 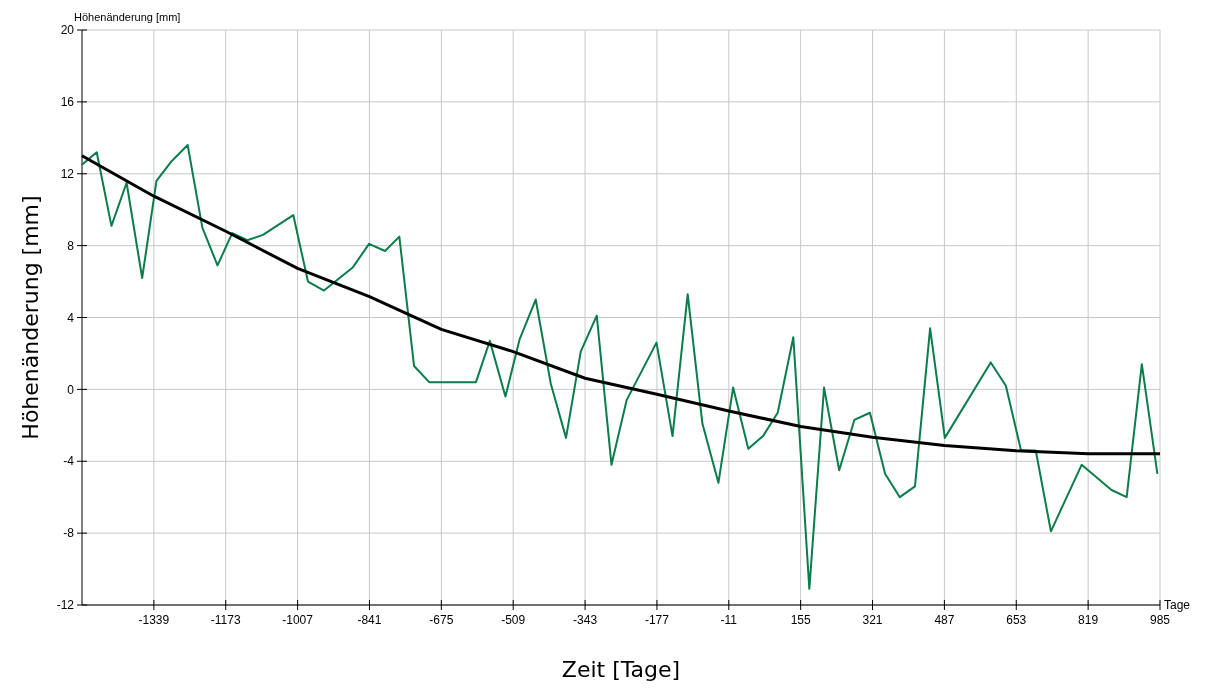 What do you see at coordinates (71, 317) in the screenshot?
I see `y-tick-label: 4` at bounding box center [71, 317].